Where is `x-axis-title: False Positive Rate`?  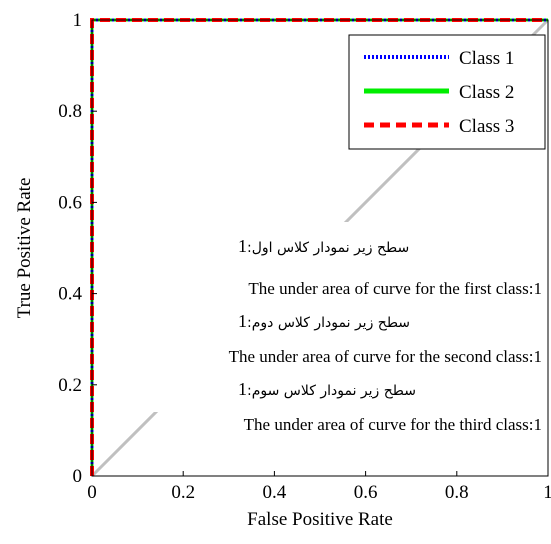 x-axis-title: False Positive Rate is located at coordinates (320, 519).